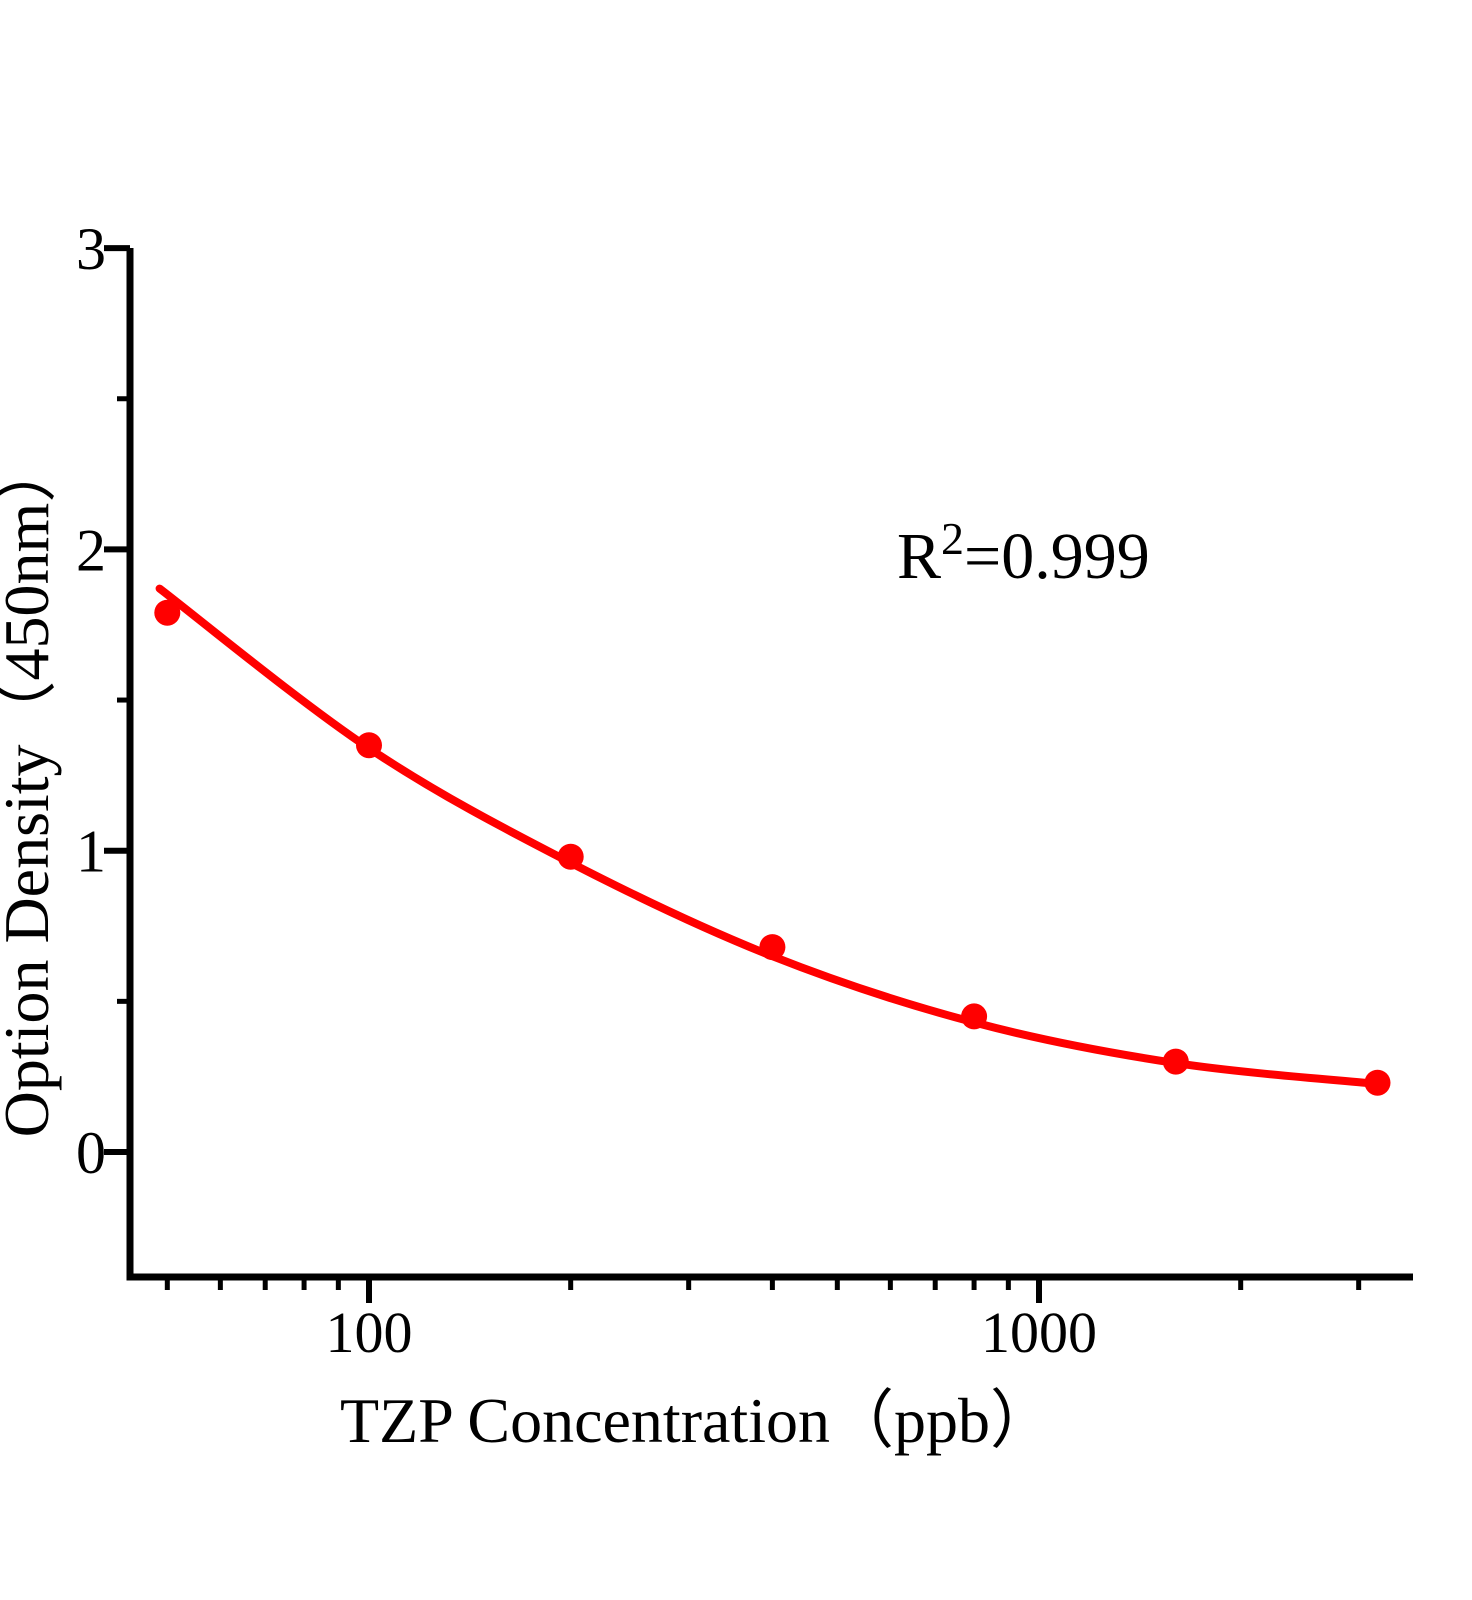 The height and width of the screenshot is (1600, 1472). What do you see at coordinates (91, 550) in the screenshot?
I see `y-tick-label: 2` at bounding box center [91, 550].